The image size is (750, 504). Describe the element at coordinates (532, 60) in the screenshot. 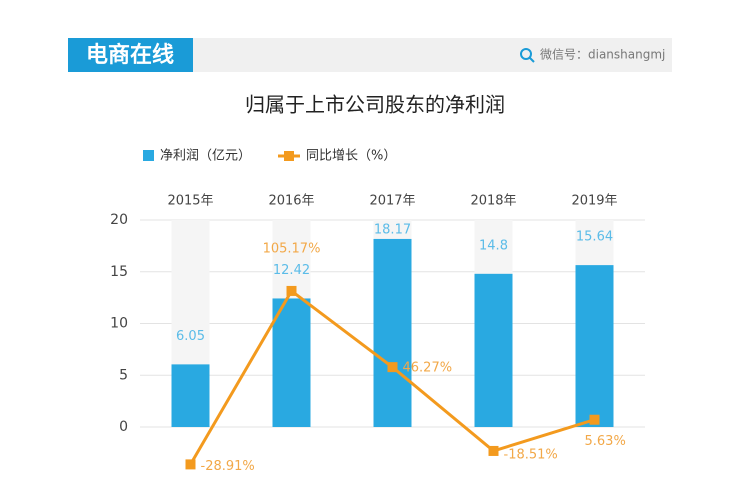

I see `search-icon-handle` at that location.